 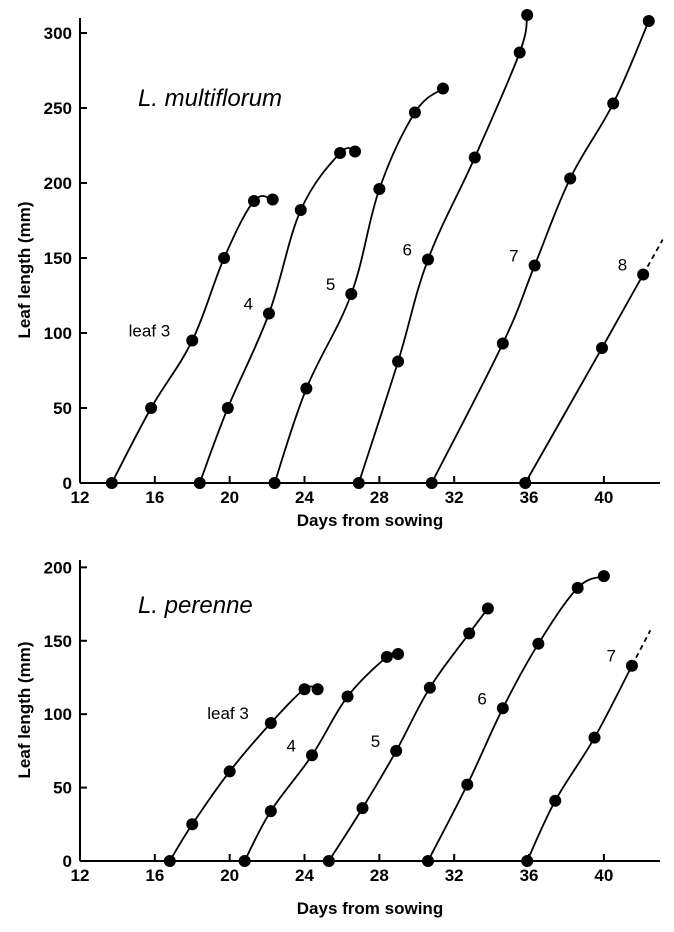 What do you see at coordinates (330, 284) in the screenshot?
I see `series-label: 5` at bounding box center [330, 284].